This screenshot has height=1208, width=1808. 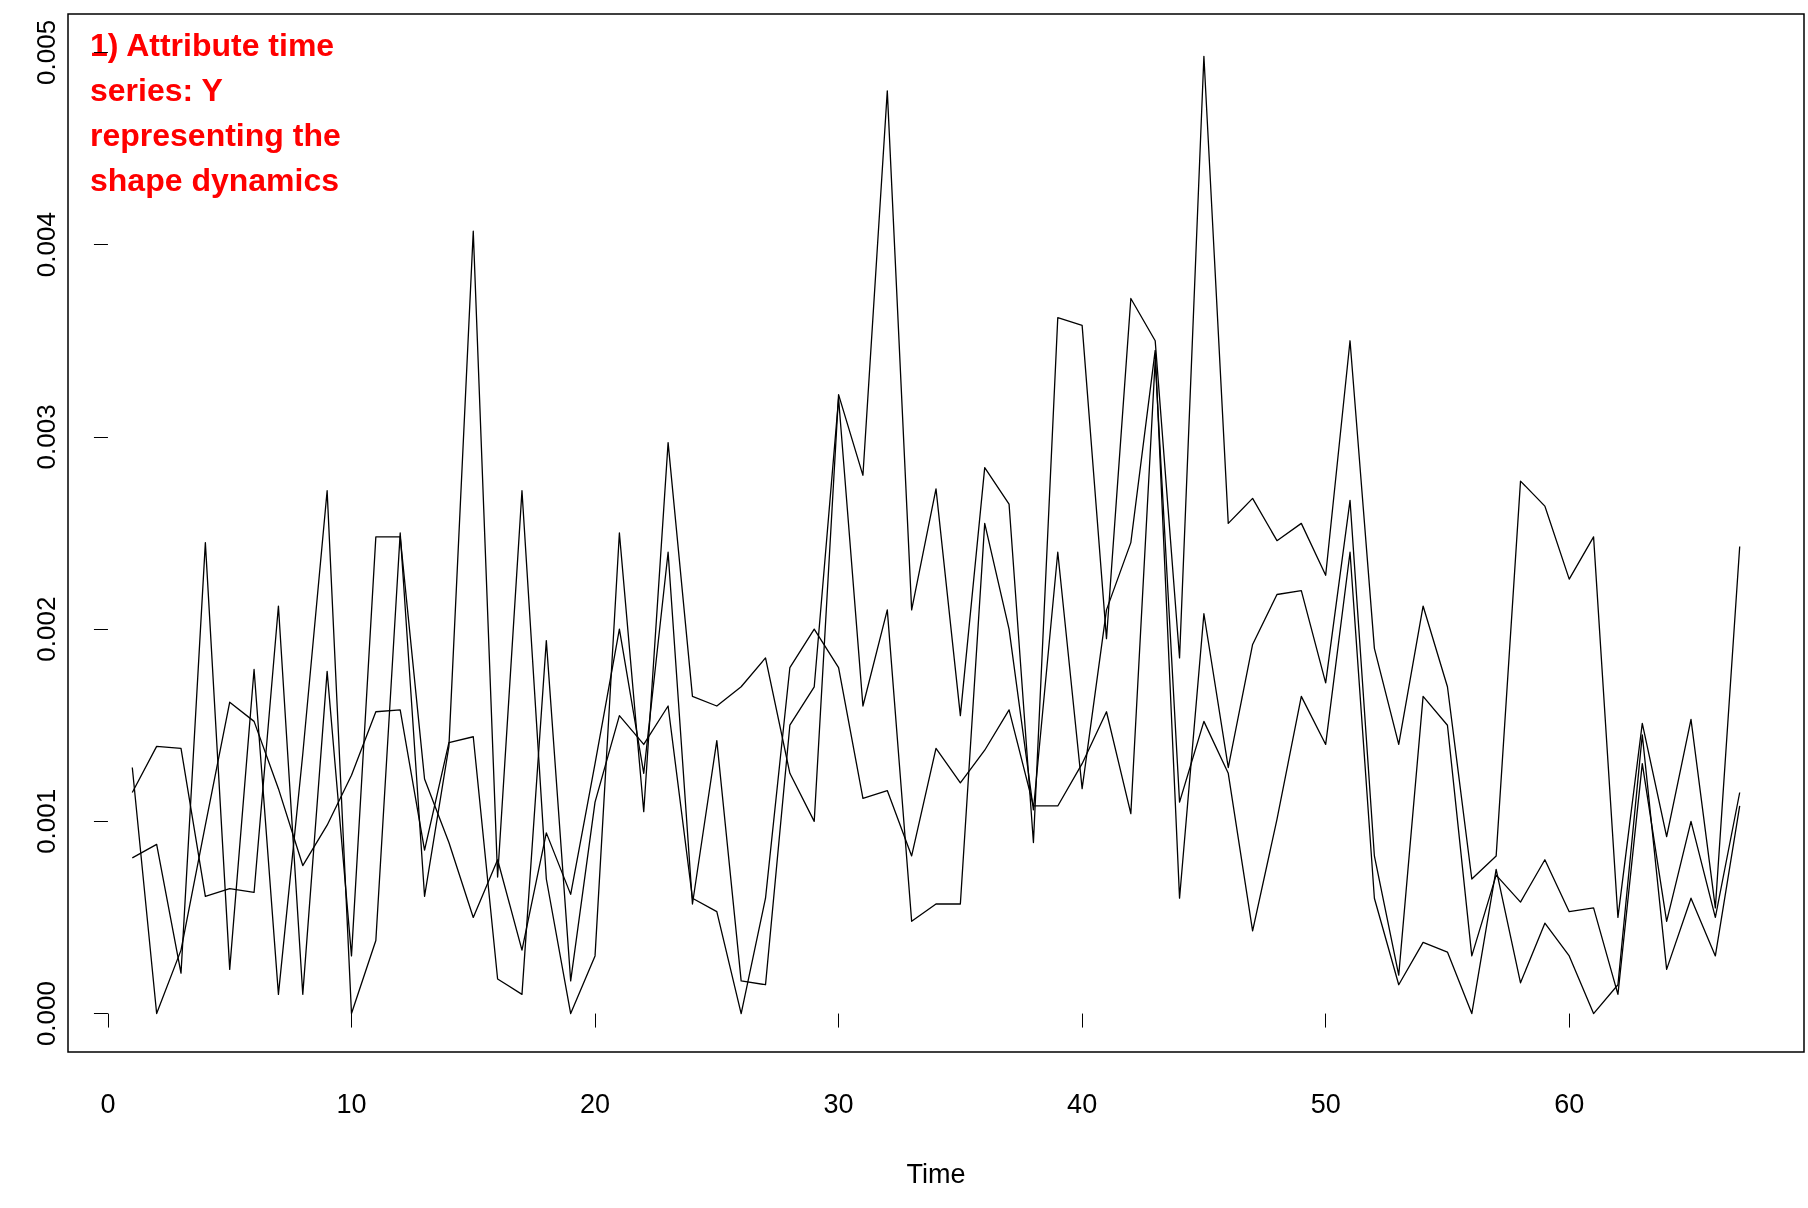 What do you see at coordinates (838, 1103) in the screenshot?
I see `x-tick-label: 30` at bounding box center [838, 1103].